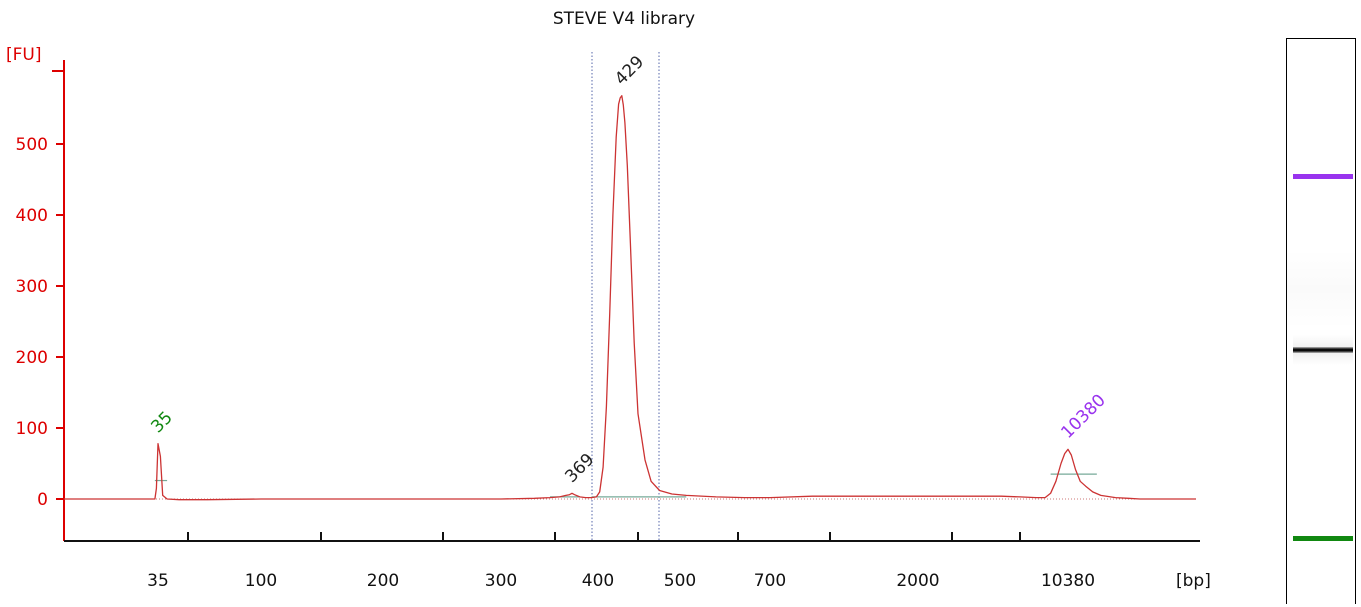 Image resolution: width=1361 pixels, height=607 pixels. I want to click on gel-lane-image, so click(1321, 321).